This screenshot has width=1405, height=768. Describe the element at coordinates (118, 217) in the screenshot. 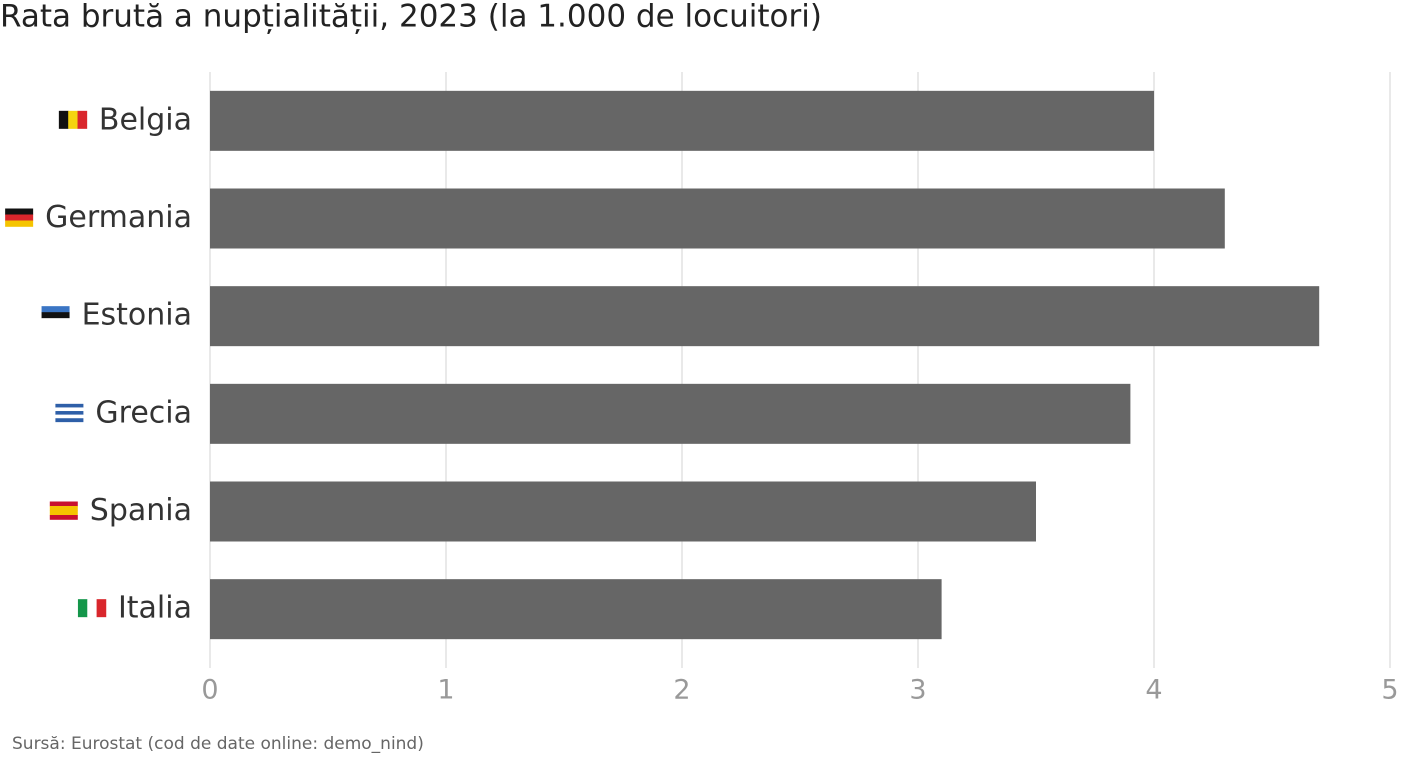

I see `y-tick-label: Germania` at that location.